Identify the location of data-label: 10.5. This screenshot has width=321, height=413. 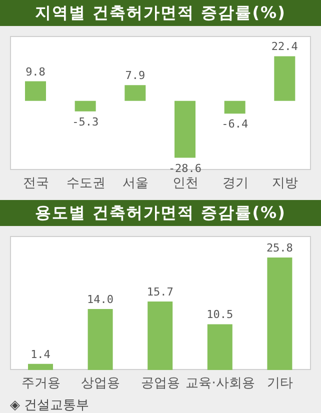
(220, 315).